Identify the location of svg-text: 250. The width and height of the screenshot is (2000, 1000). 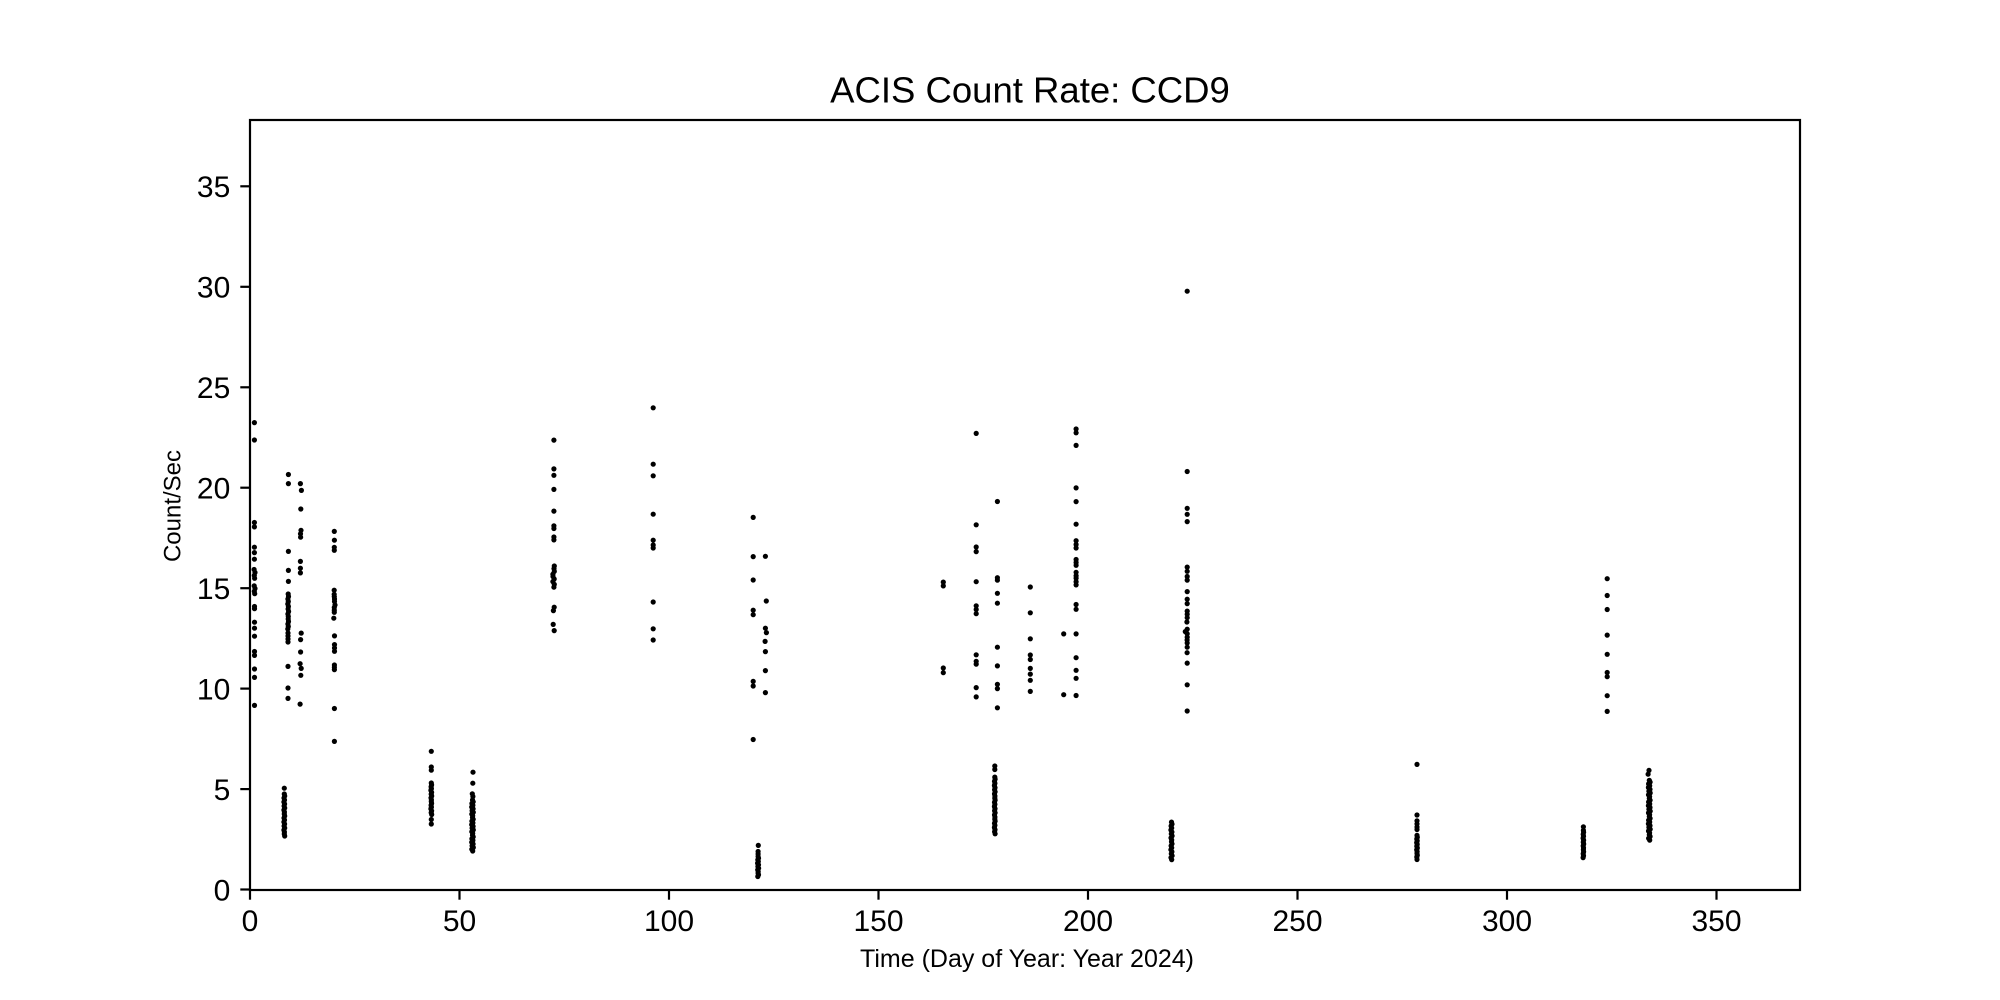
(1297, 921).